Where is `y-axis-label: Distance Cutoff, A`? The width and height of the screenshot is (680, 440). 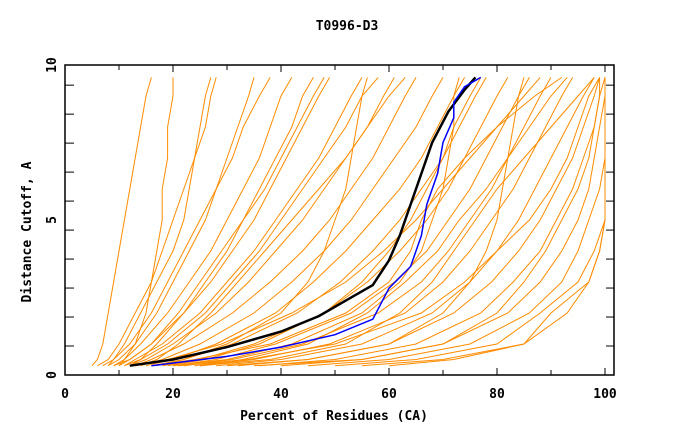 y-axis-label: Distance Cutoff, A is located at coordinates (27, 231).